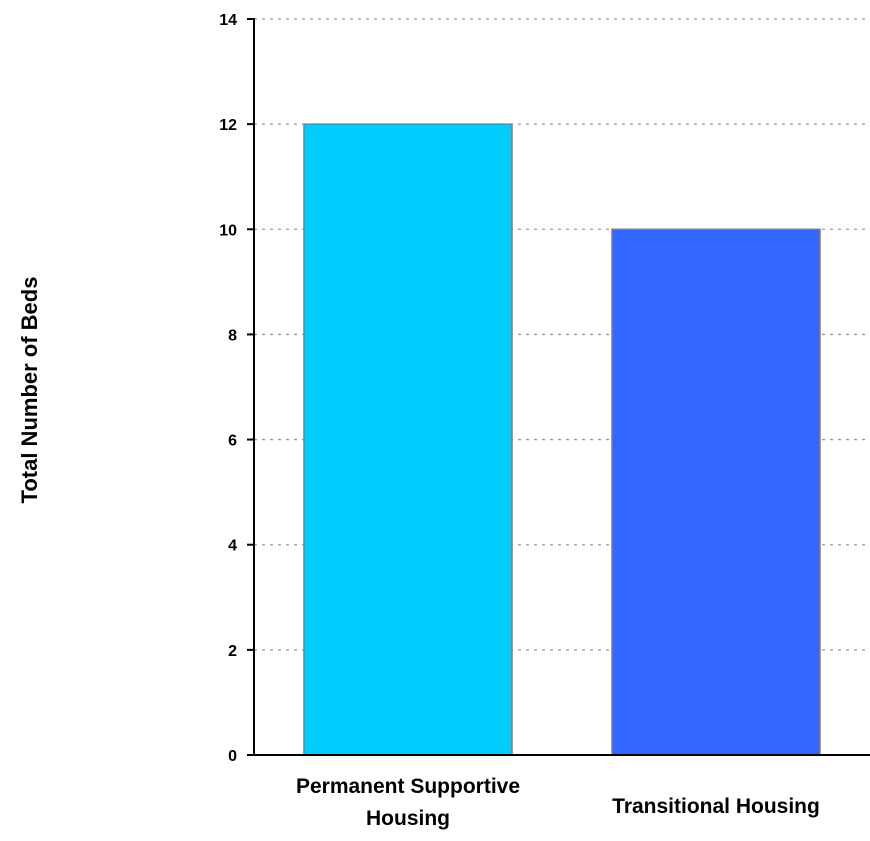  What do you see at coordinates (232, 756) in the screenshot?
I see `y-tick-label-0: 0` at bounding box center [232, 756].